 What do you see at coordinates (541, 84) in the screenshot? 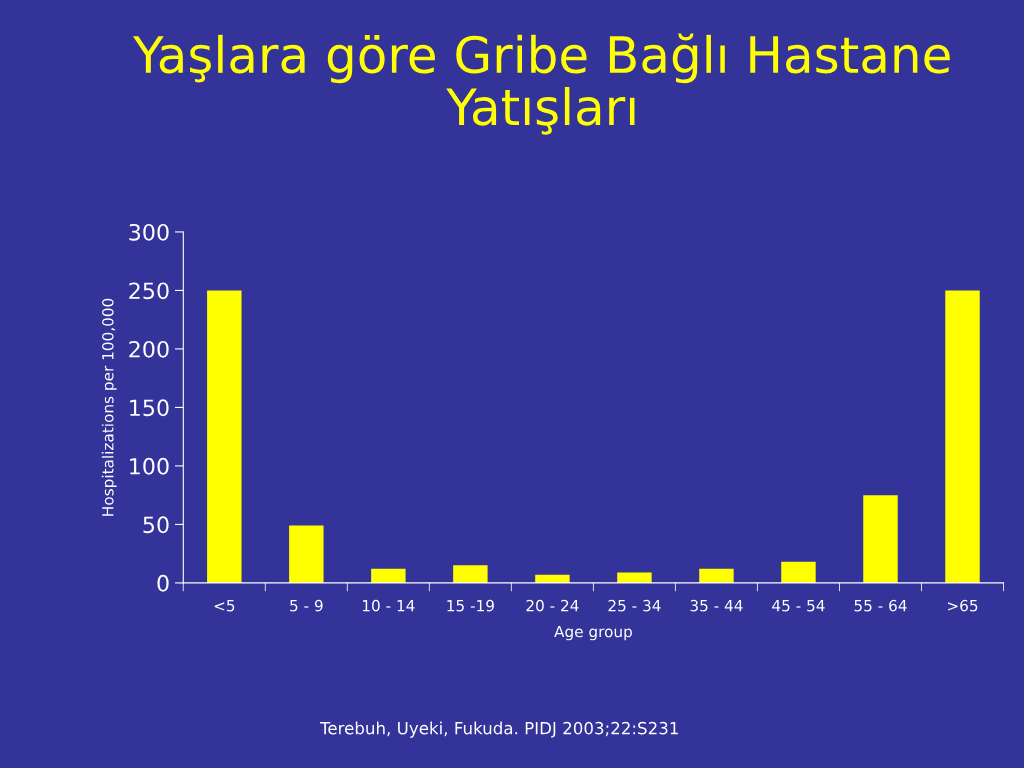
I see `chart-title: Yaşlara göre Gribe Bağlı Hastane Yatışları` at bounding box center [541, 84].